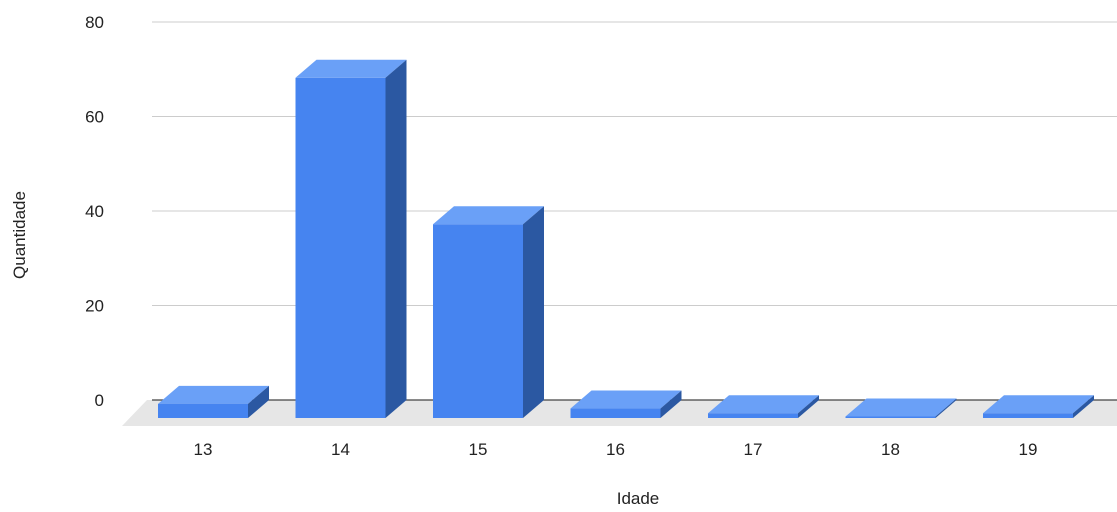 The height and width of the screenshot is (512, 1117). I want to click on x-tick-label: 19, so click(1028, 449).